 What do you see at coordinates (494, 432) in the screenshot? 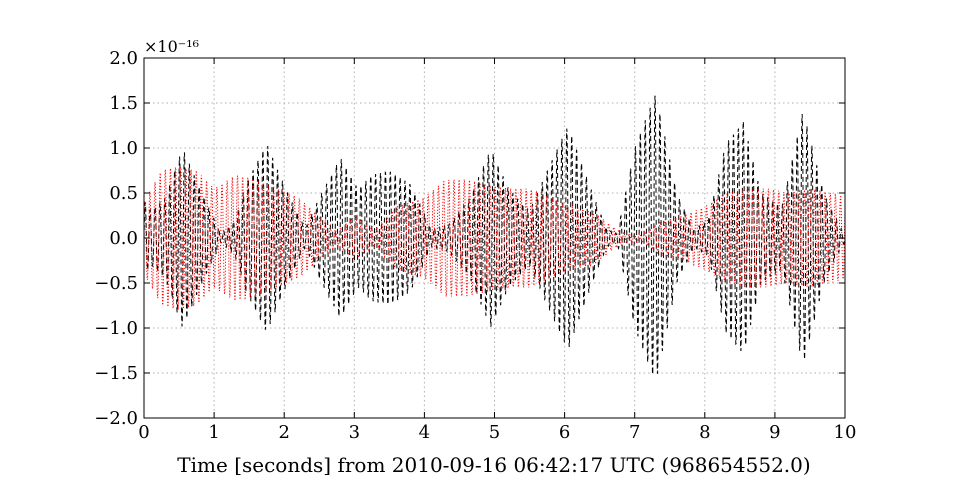
I see `x-tick-label: 5` at bounding box center [494, 432].